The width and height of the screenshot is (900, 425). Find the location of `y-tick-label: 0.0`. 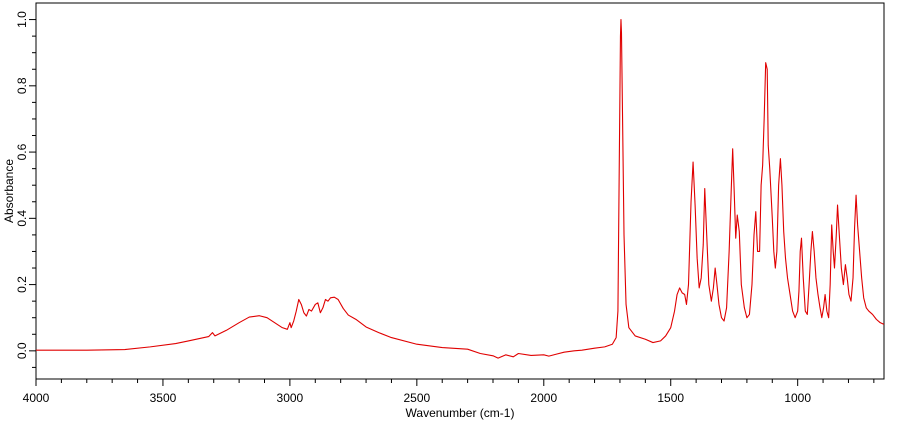

y-tick-label: 0.0 is located at coordinates (22, 350).